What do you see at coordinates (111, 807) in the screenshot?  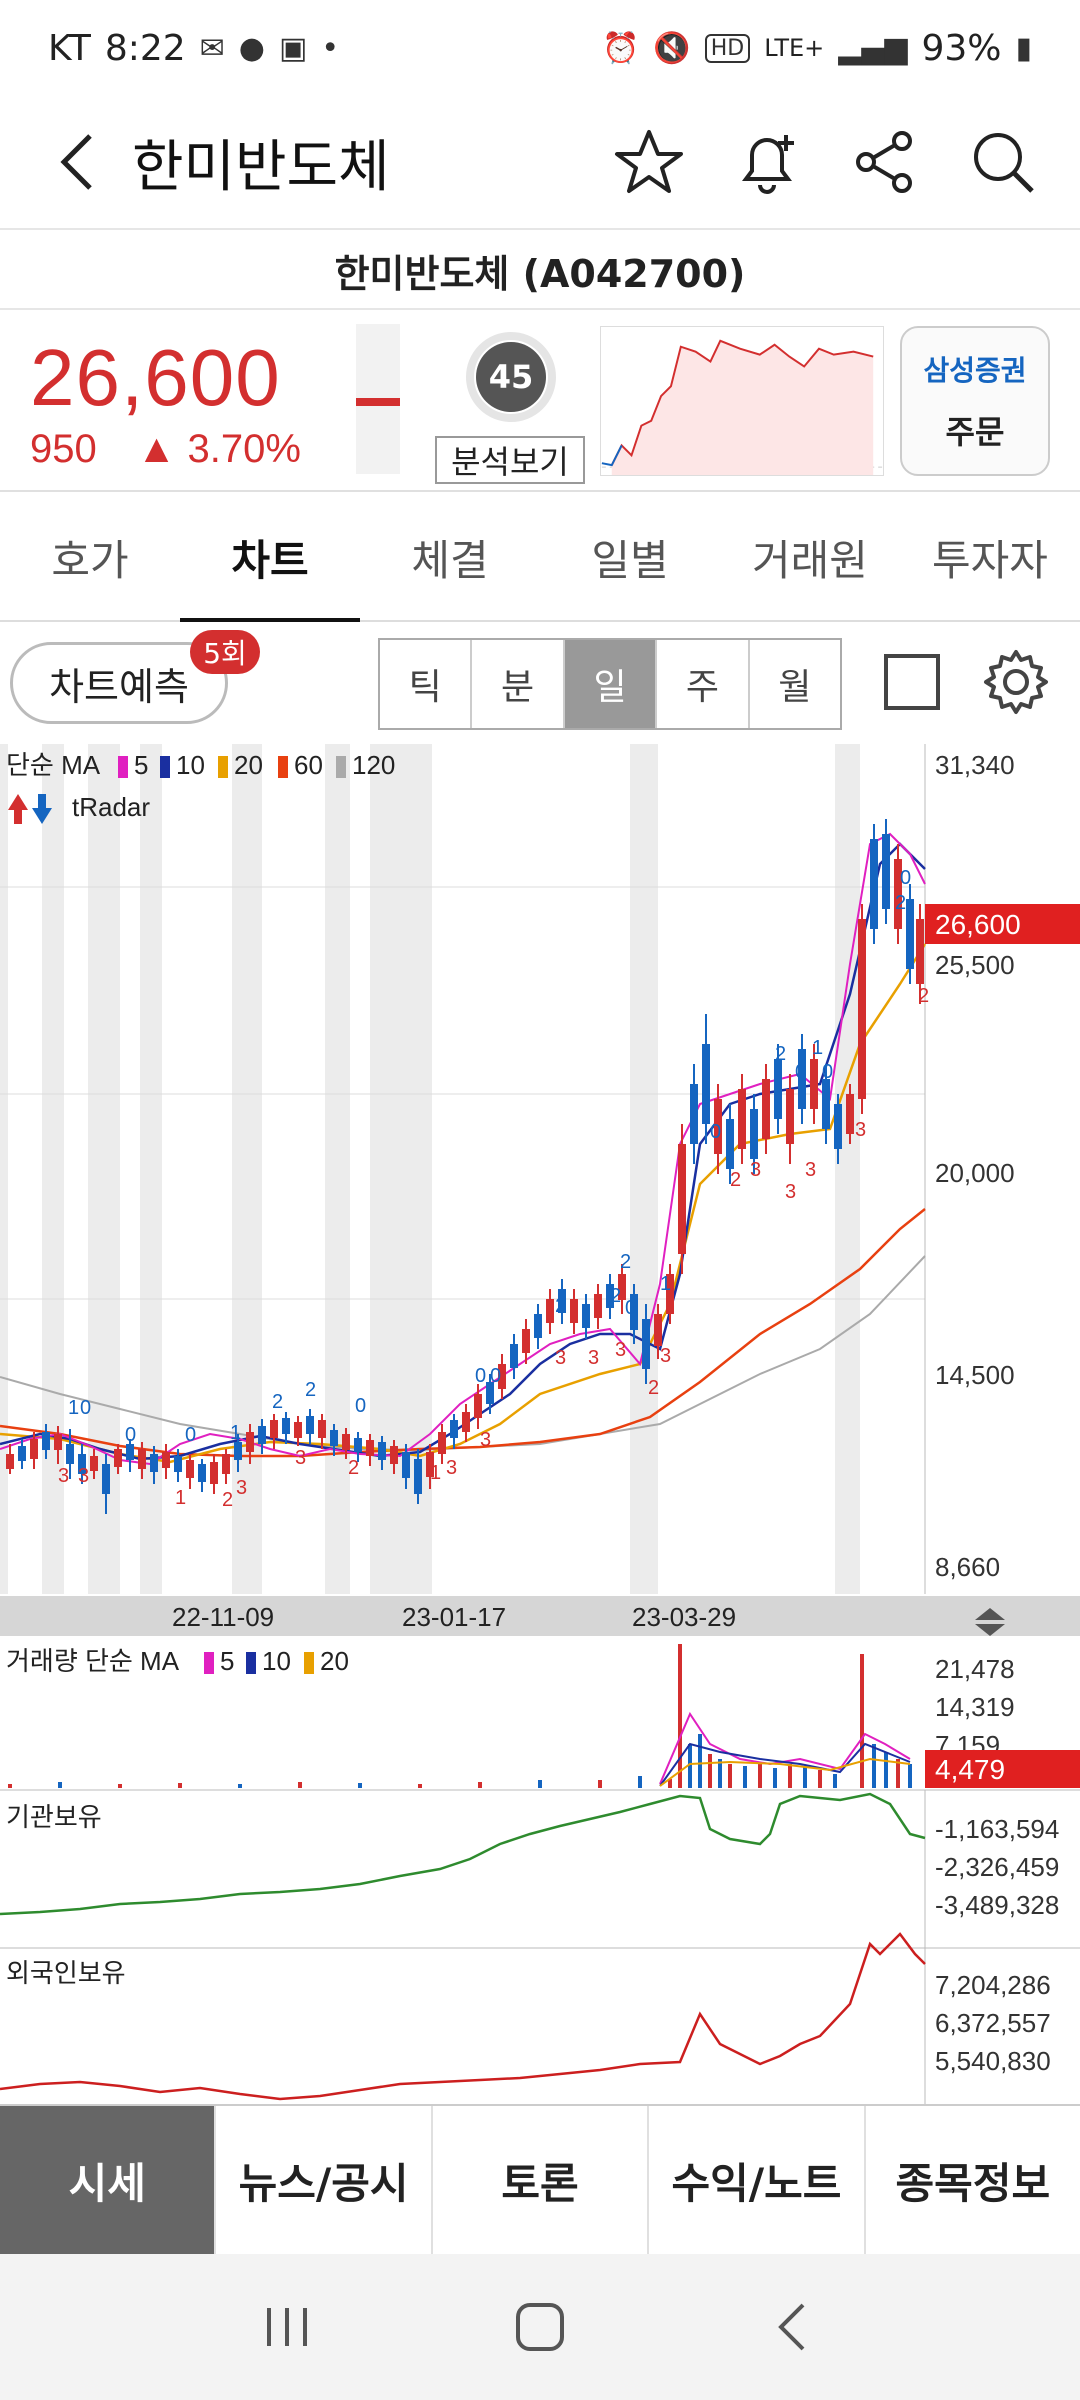 I see `radar-label: tRadar` at bounding box center [111, 807].